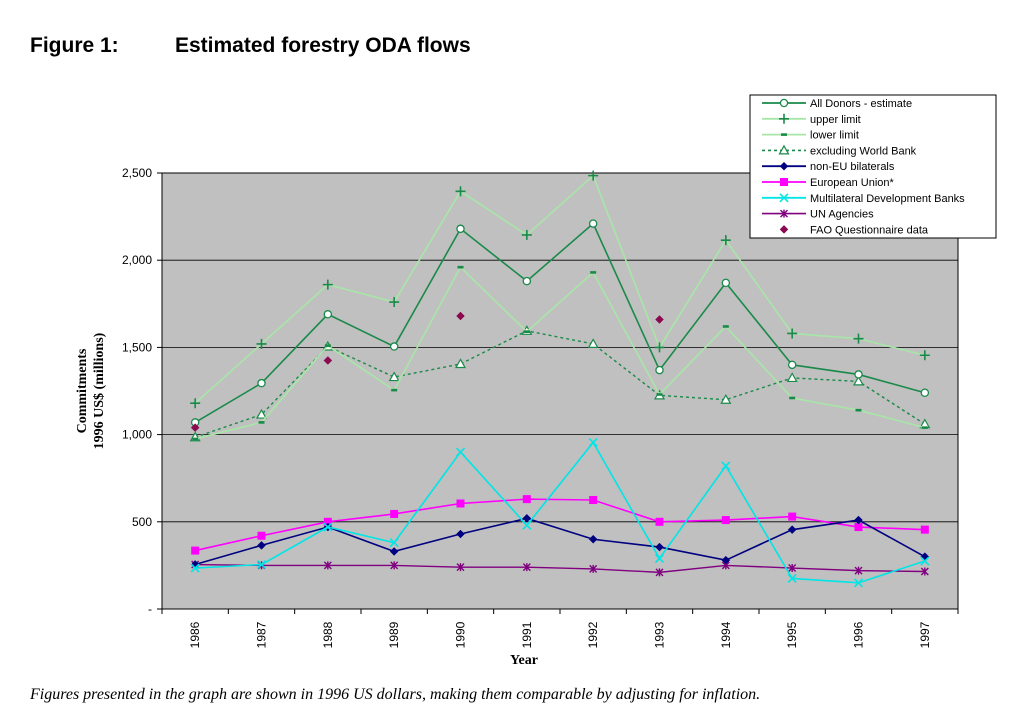 The width and height of the screenshot is (1024, 725). Describe the element at coordinates (863, 151) in the screenshot. I see `legend-label: excluding World Bank` at that location.